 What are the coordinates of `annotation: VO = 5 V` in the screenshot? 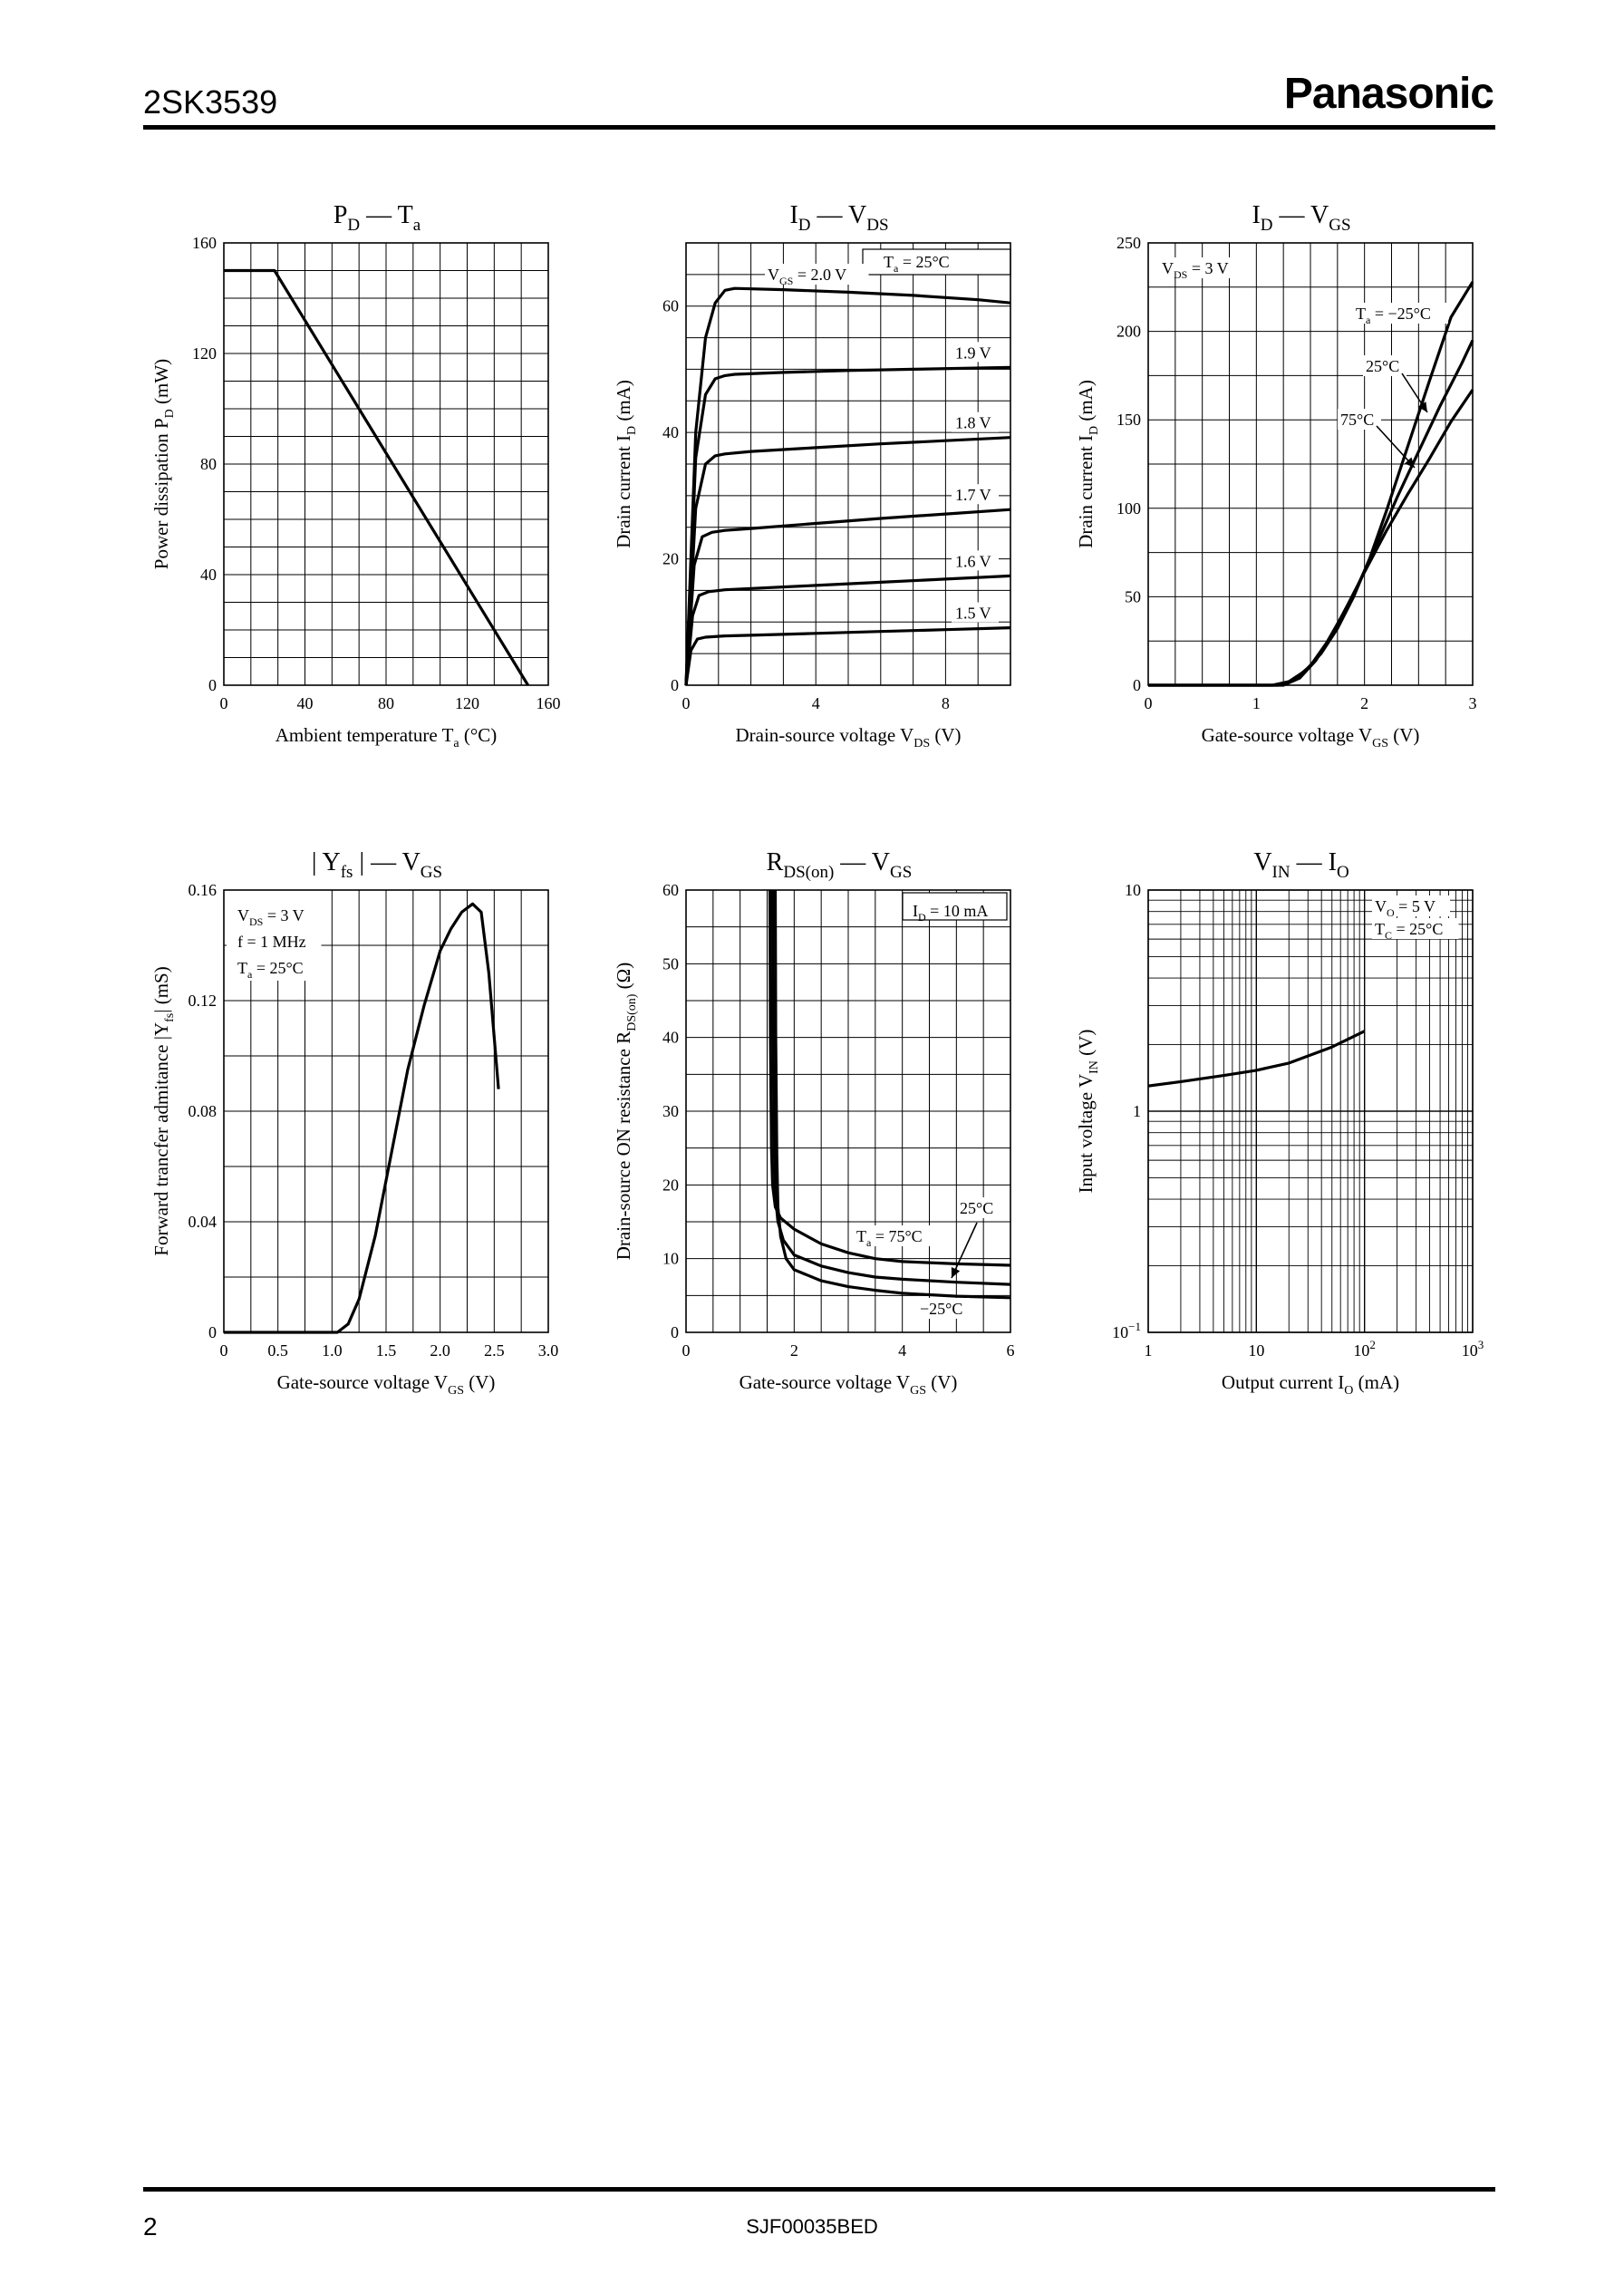 It's located at (1405, 908).